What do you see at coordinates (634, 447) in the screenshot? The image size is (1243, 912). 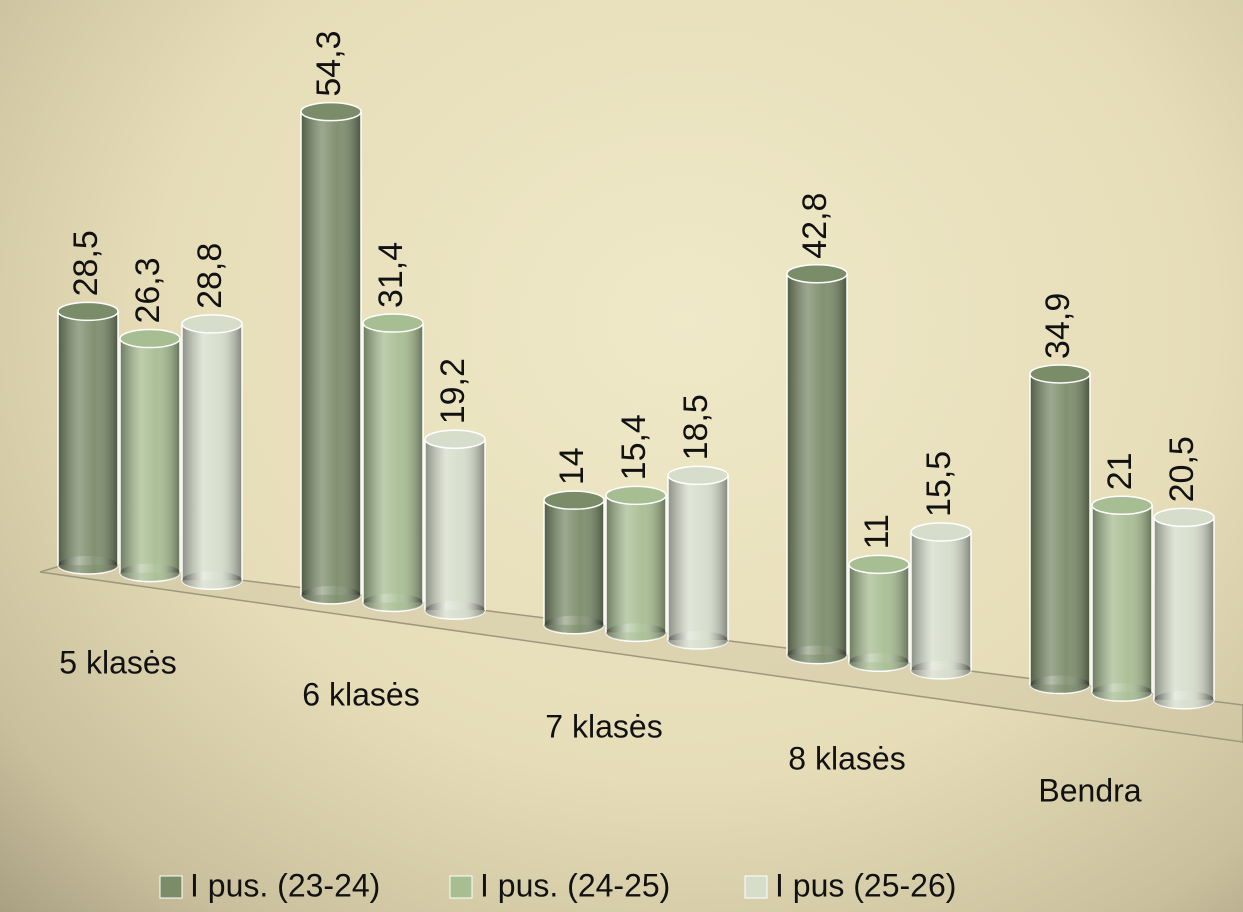 I see `value-label: 15,4` at bounding box center [634, 447].